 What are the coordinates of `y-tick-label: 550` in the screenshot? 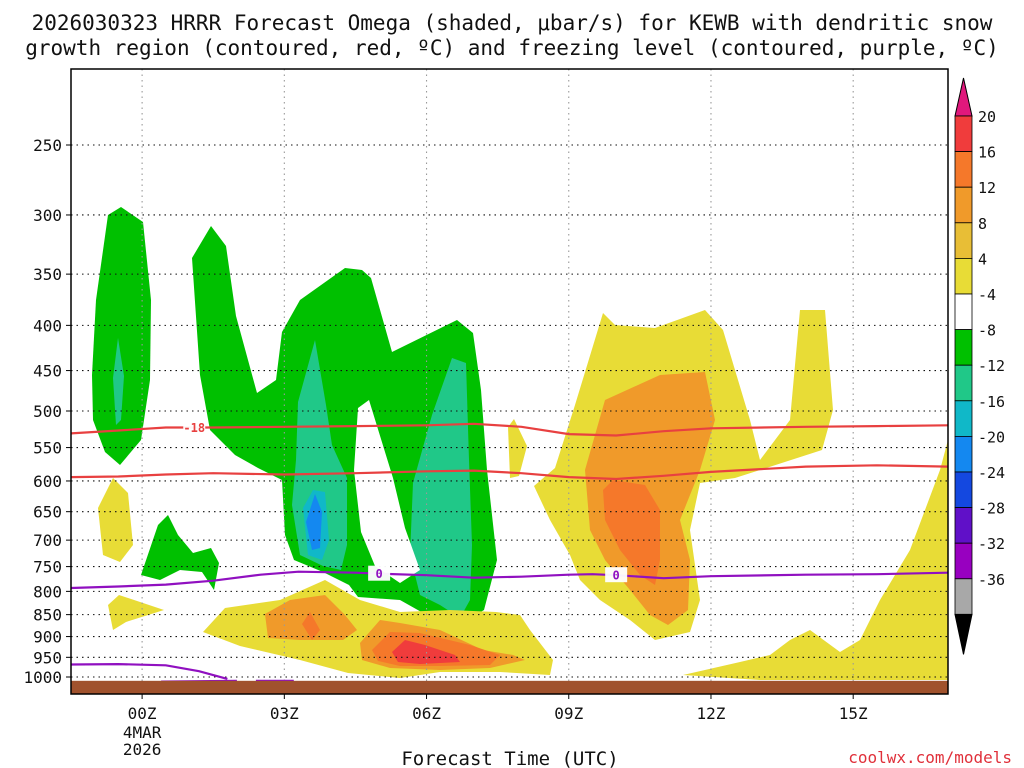 It's located at (47, 448).